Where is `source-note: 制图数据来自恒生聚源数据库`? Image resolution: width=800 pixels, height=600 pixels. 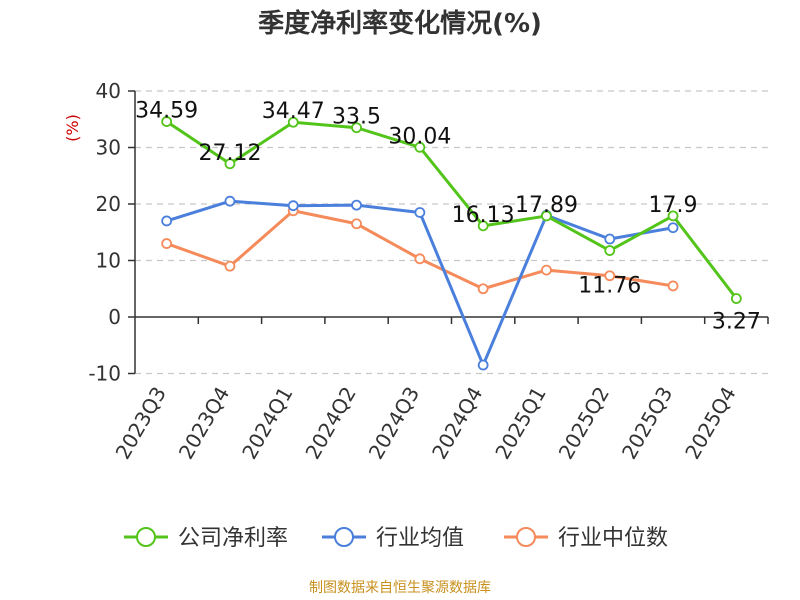
source-note: 制图数据来自恒生聚源数据库 is located at coordinates (400, 588).